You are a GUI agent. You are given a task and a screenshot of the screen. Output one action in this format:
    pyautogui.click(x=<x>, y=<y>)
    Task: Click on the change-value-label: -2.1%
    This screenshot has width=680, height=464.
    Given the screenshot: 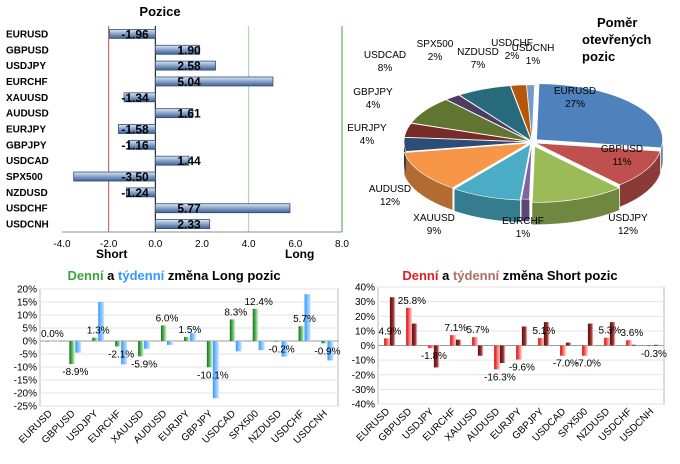 What is the action you would take?
    pyautogui.click(x=121, y=354)
    